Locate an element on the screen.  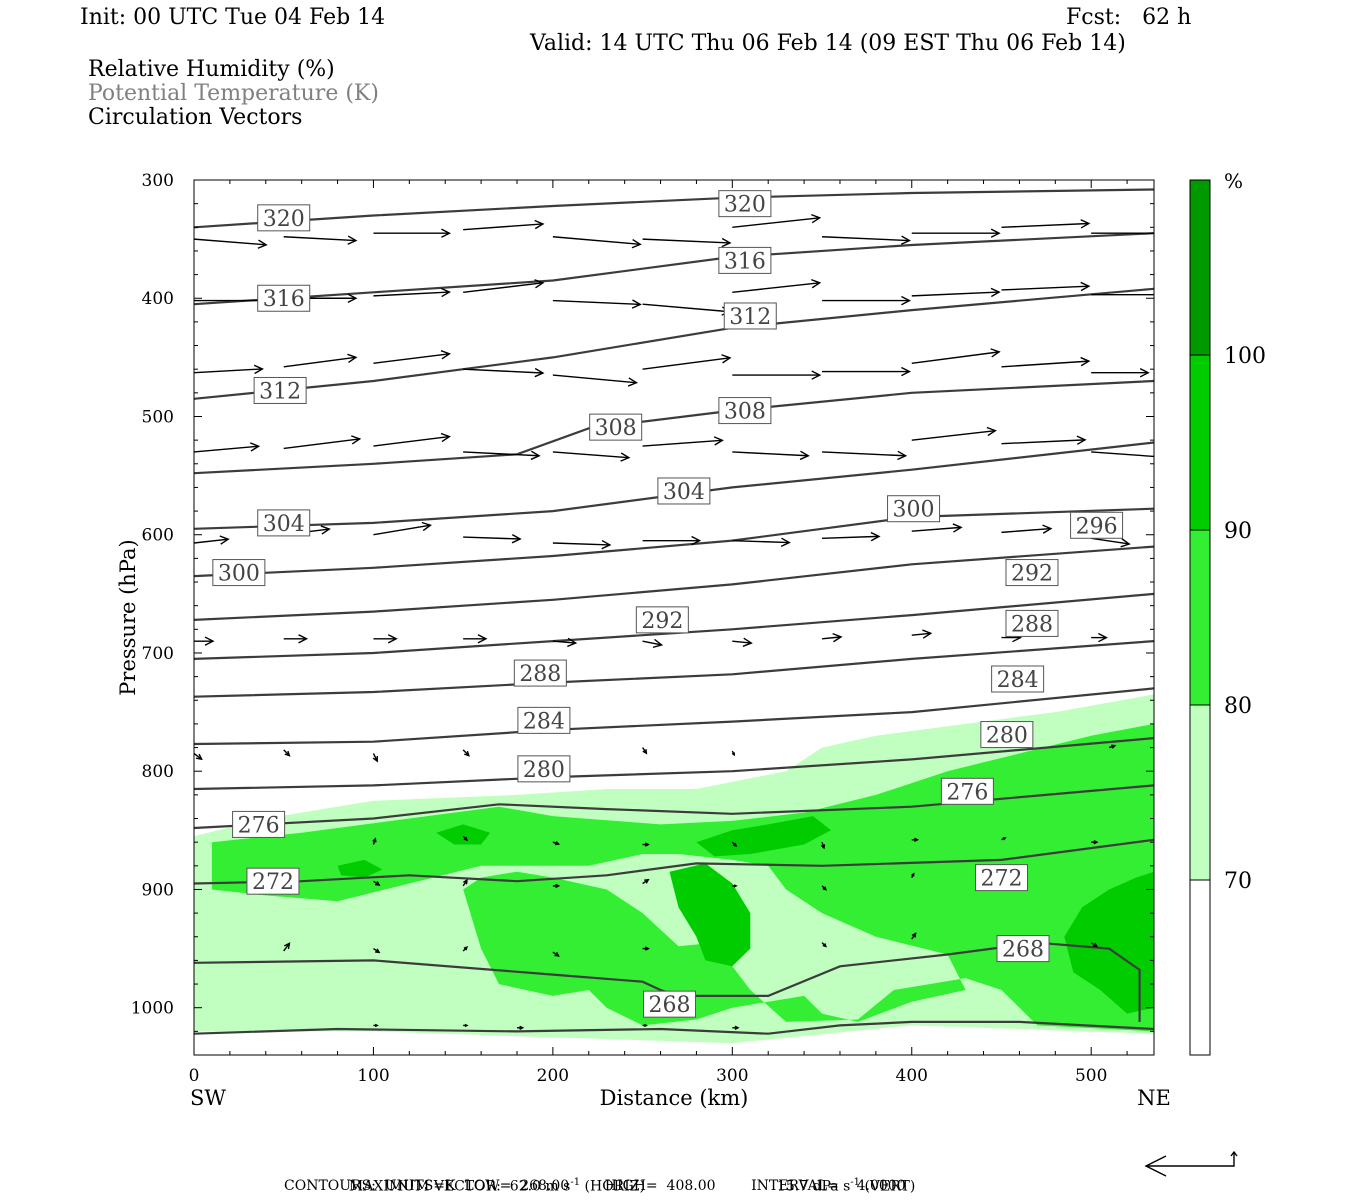
y-axis-label: Pressure (hPa) is located at coordinates (128, 617).